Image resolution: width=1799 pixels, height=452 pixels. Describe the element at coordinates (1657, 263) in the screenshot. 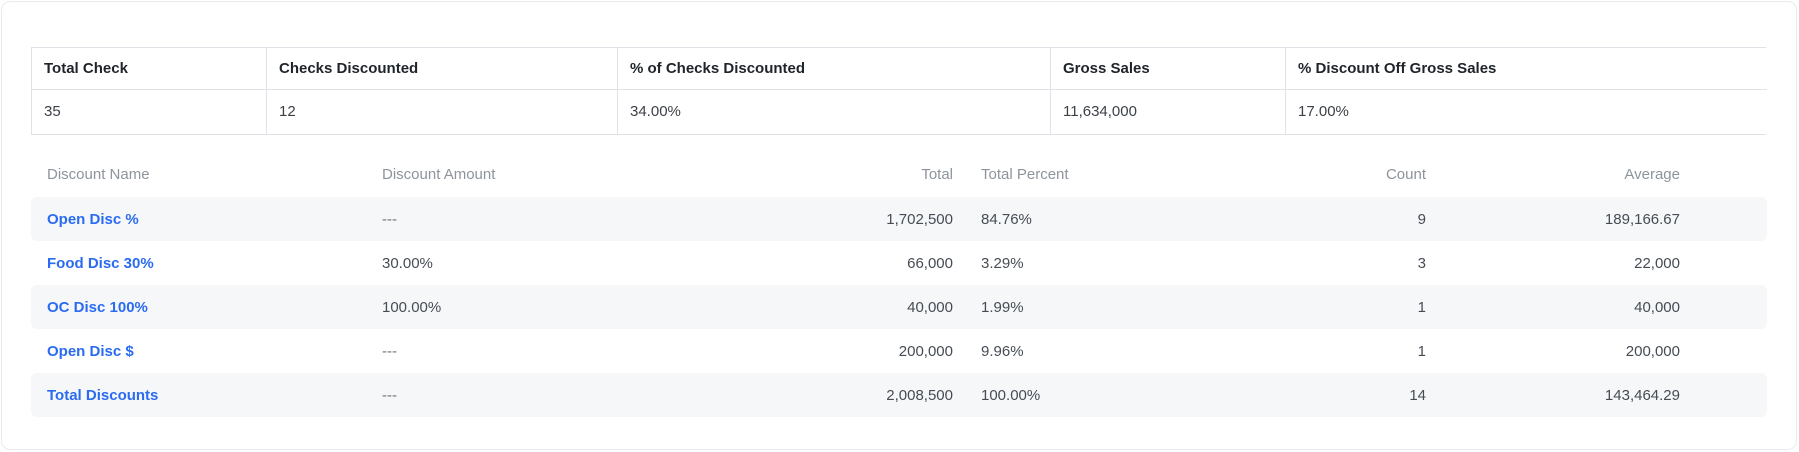

I see `discount-average-cell: 22,000` at that location.